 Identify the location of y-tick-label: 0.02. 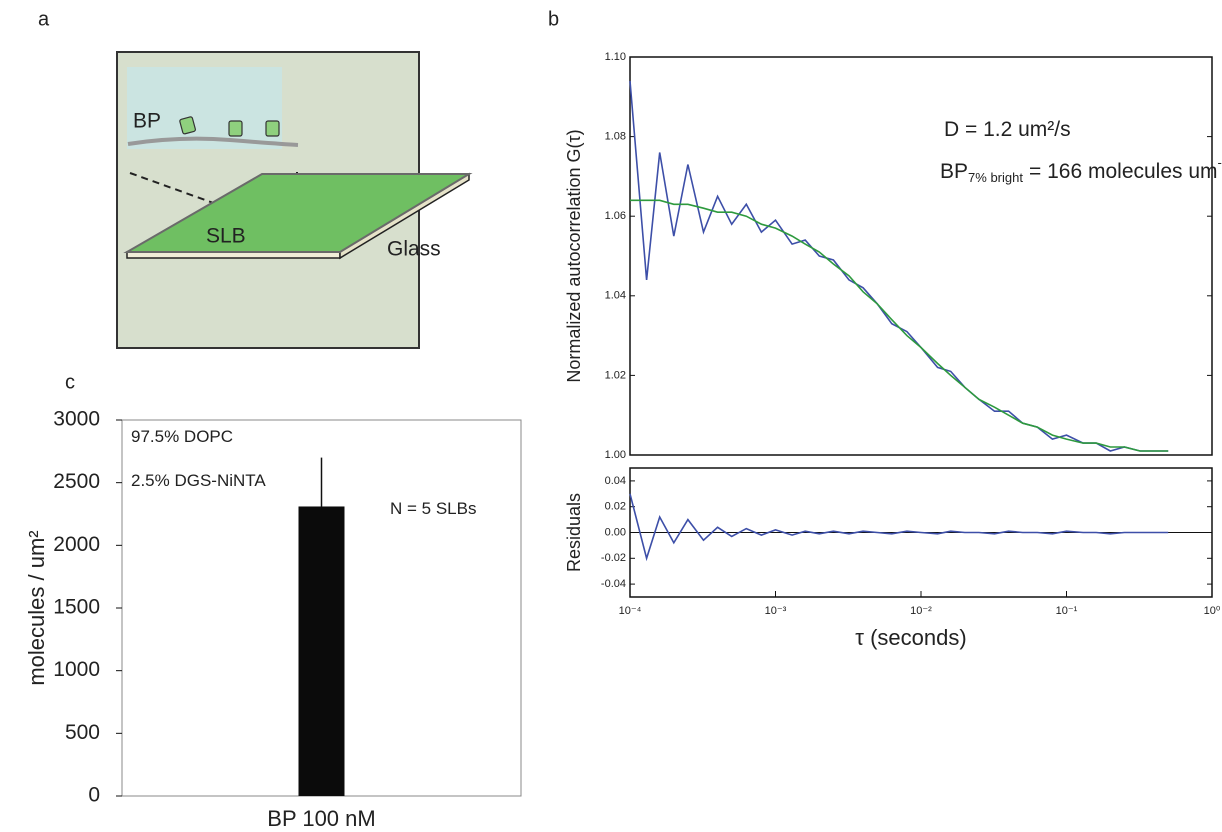
(615, 507).